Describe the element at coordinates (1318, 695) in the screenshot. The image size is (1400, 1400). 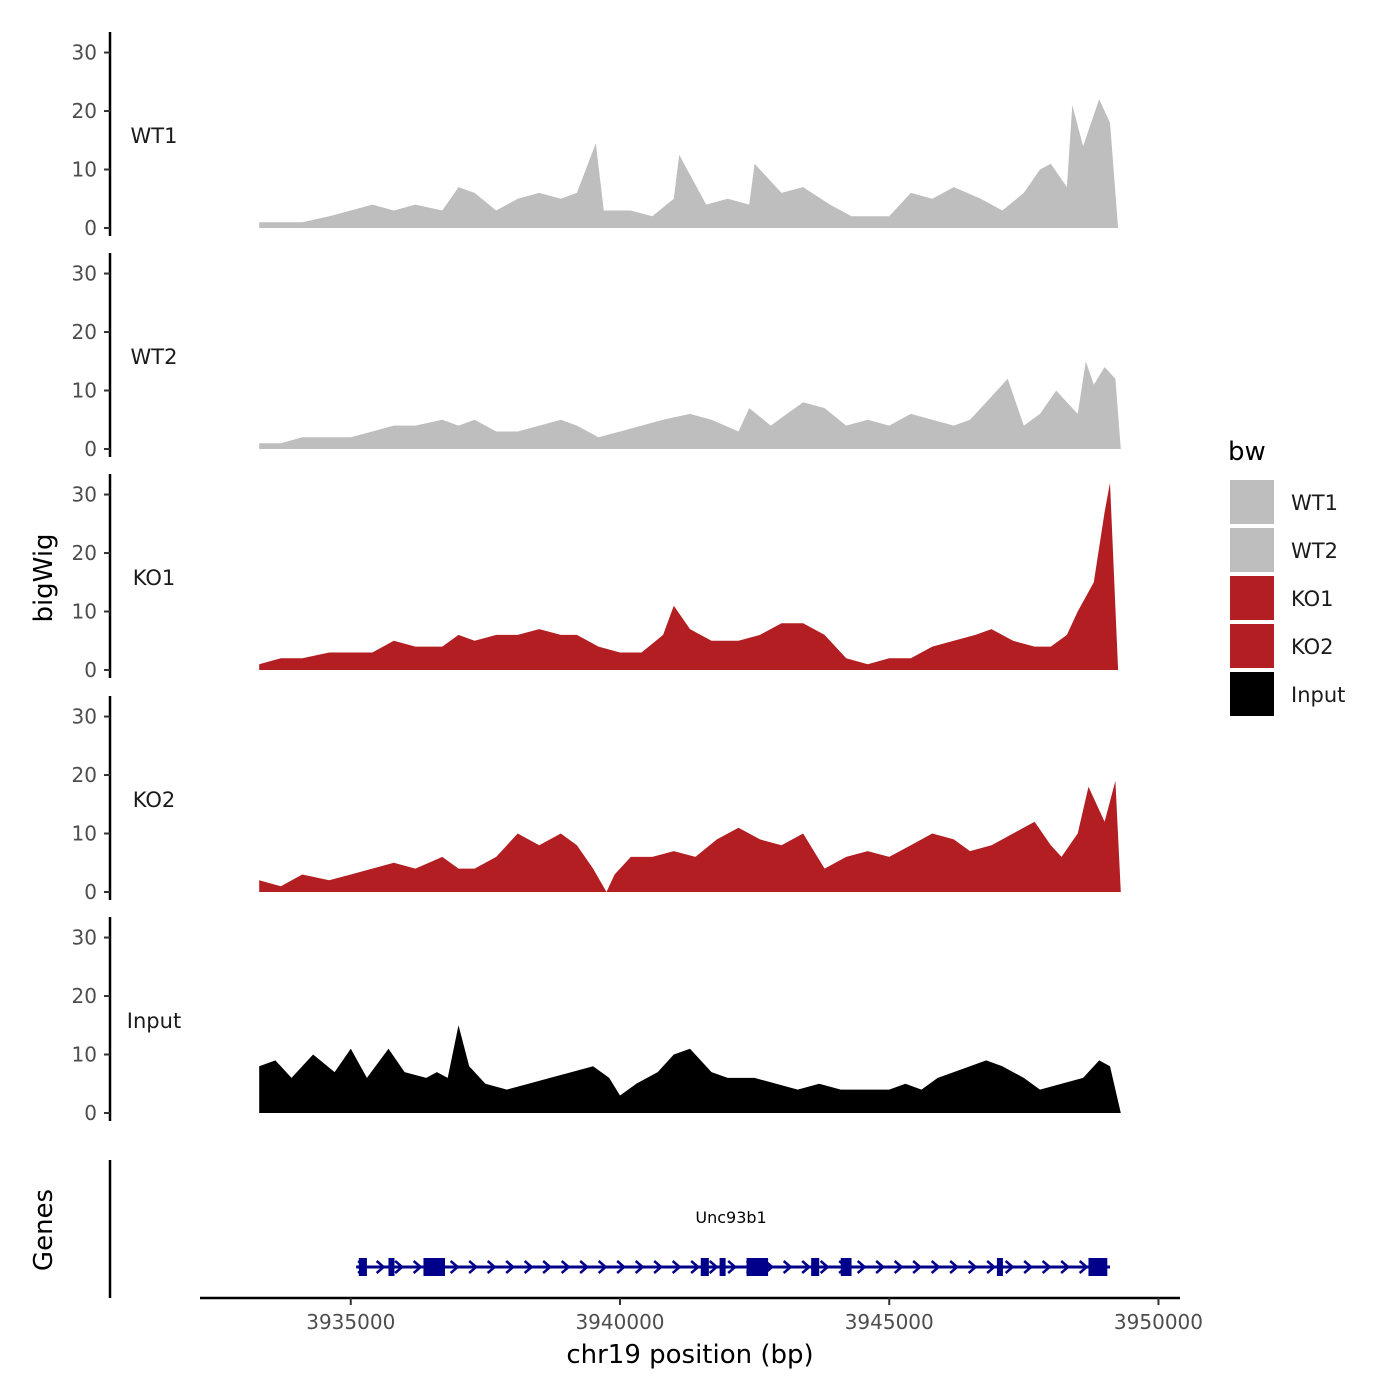
I see `legend-label: Input` at that location.